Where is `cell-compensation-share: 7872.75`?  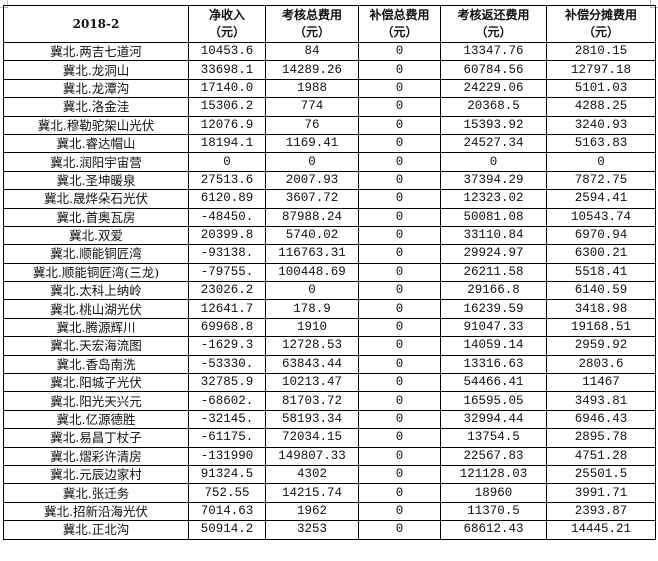
cell-compensation-share: 7872.75 is located at coordinates (601, 180).